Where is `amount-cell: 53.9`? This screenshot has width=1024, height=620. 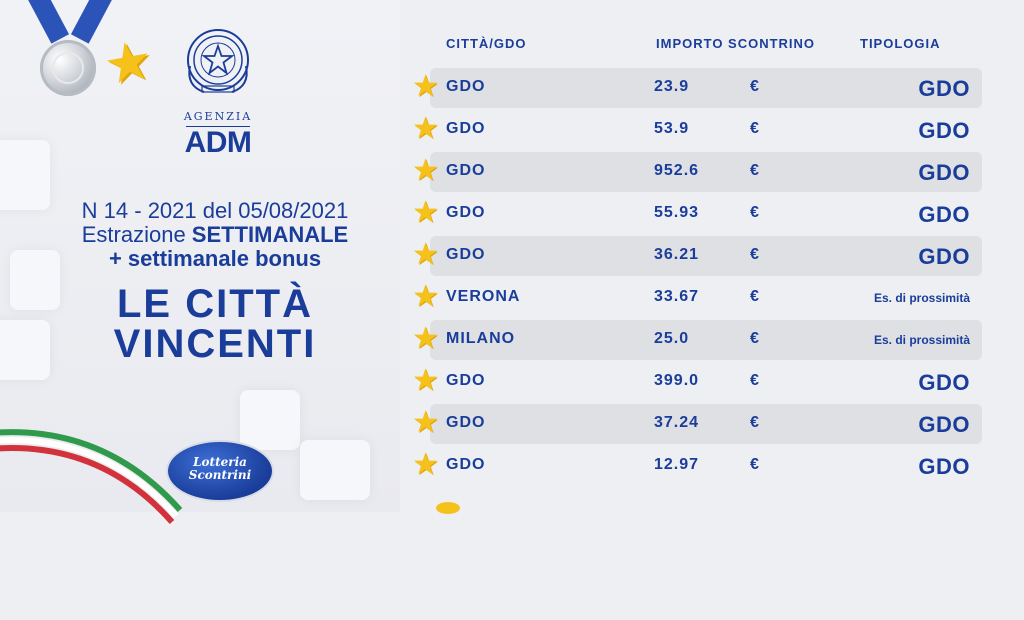 amount-cell: 53.9 is located at coordinates (672, 128).